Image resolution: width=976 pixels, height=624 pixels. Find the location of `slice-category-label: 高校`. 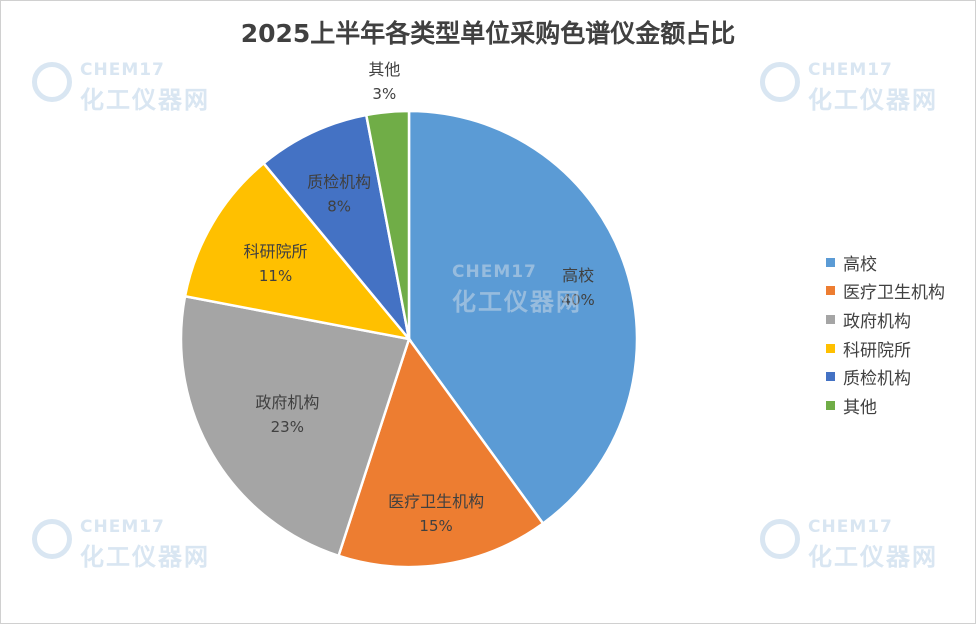

slice-category-label: 高校 is located at coordinates (578, 275).